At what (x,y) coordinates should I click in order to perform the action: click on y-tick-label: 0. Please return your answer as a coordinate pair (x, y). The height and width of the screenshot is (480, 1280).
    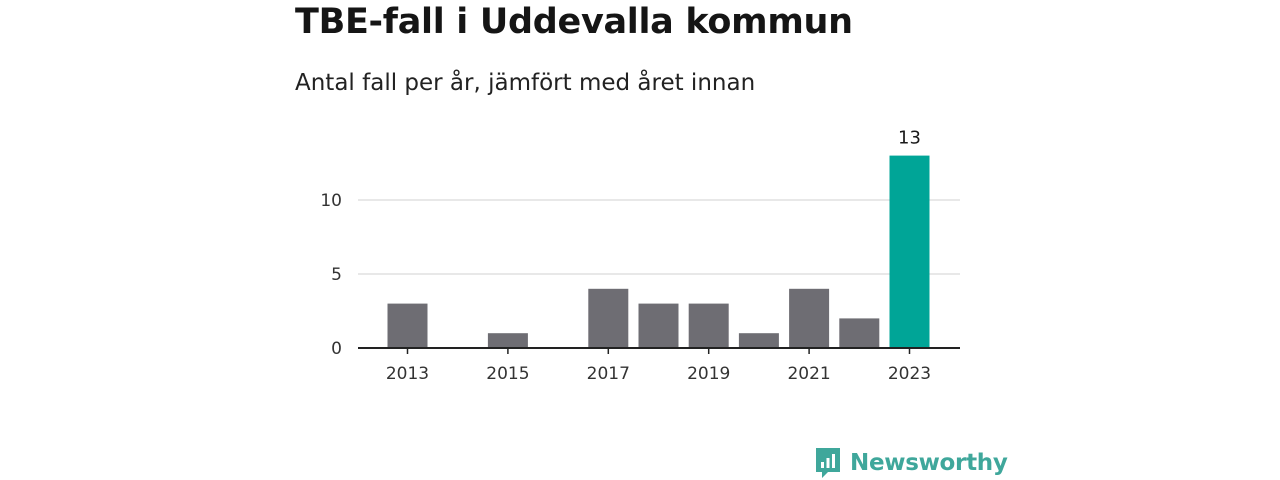
    Looking at the image, I should click on (336, 349).